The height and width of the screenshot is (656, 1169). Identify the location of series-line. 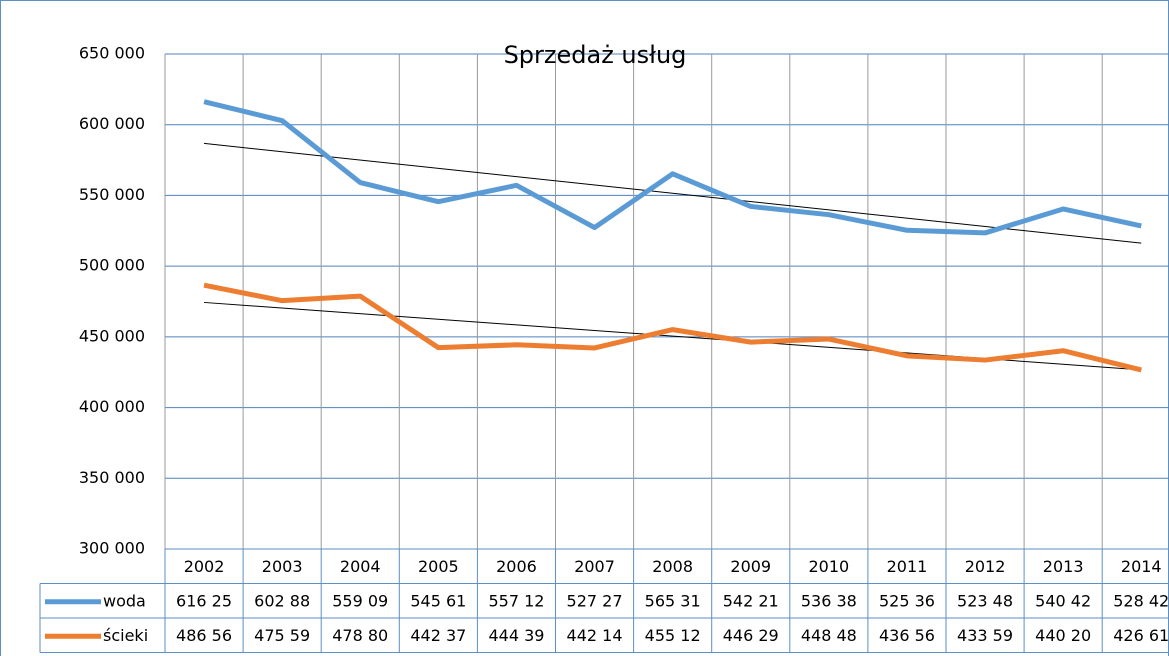
(672, 327).